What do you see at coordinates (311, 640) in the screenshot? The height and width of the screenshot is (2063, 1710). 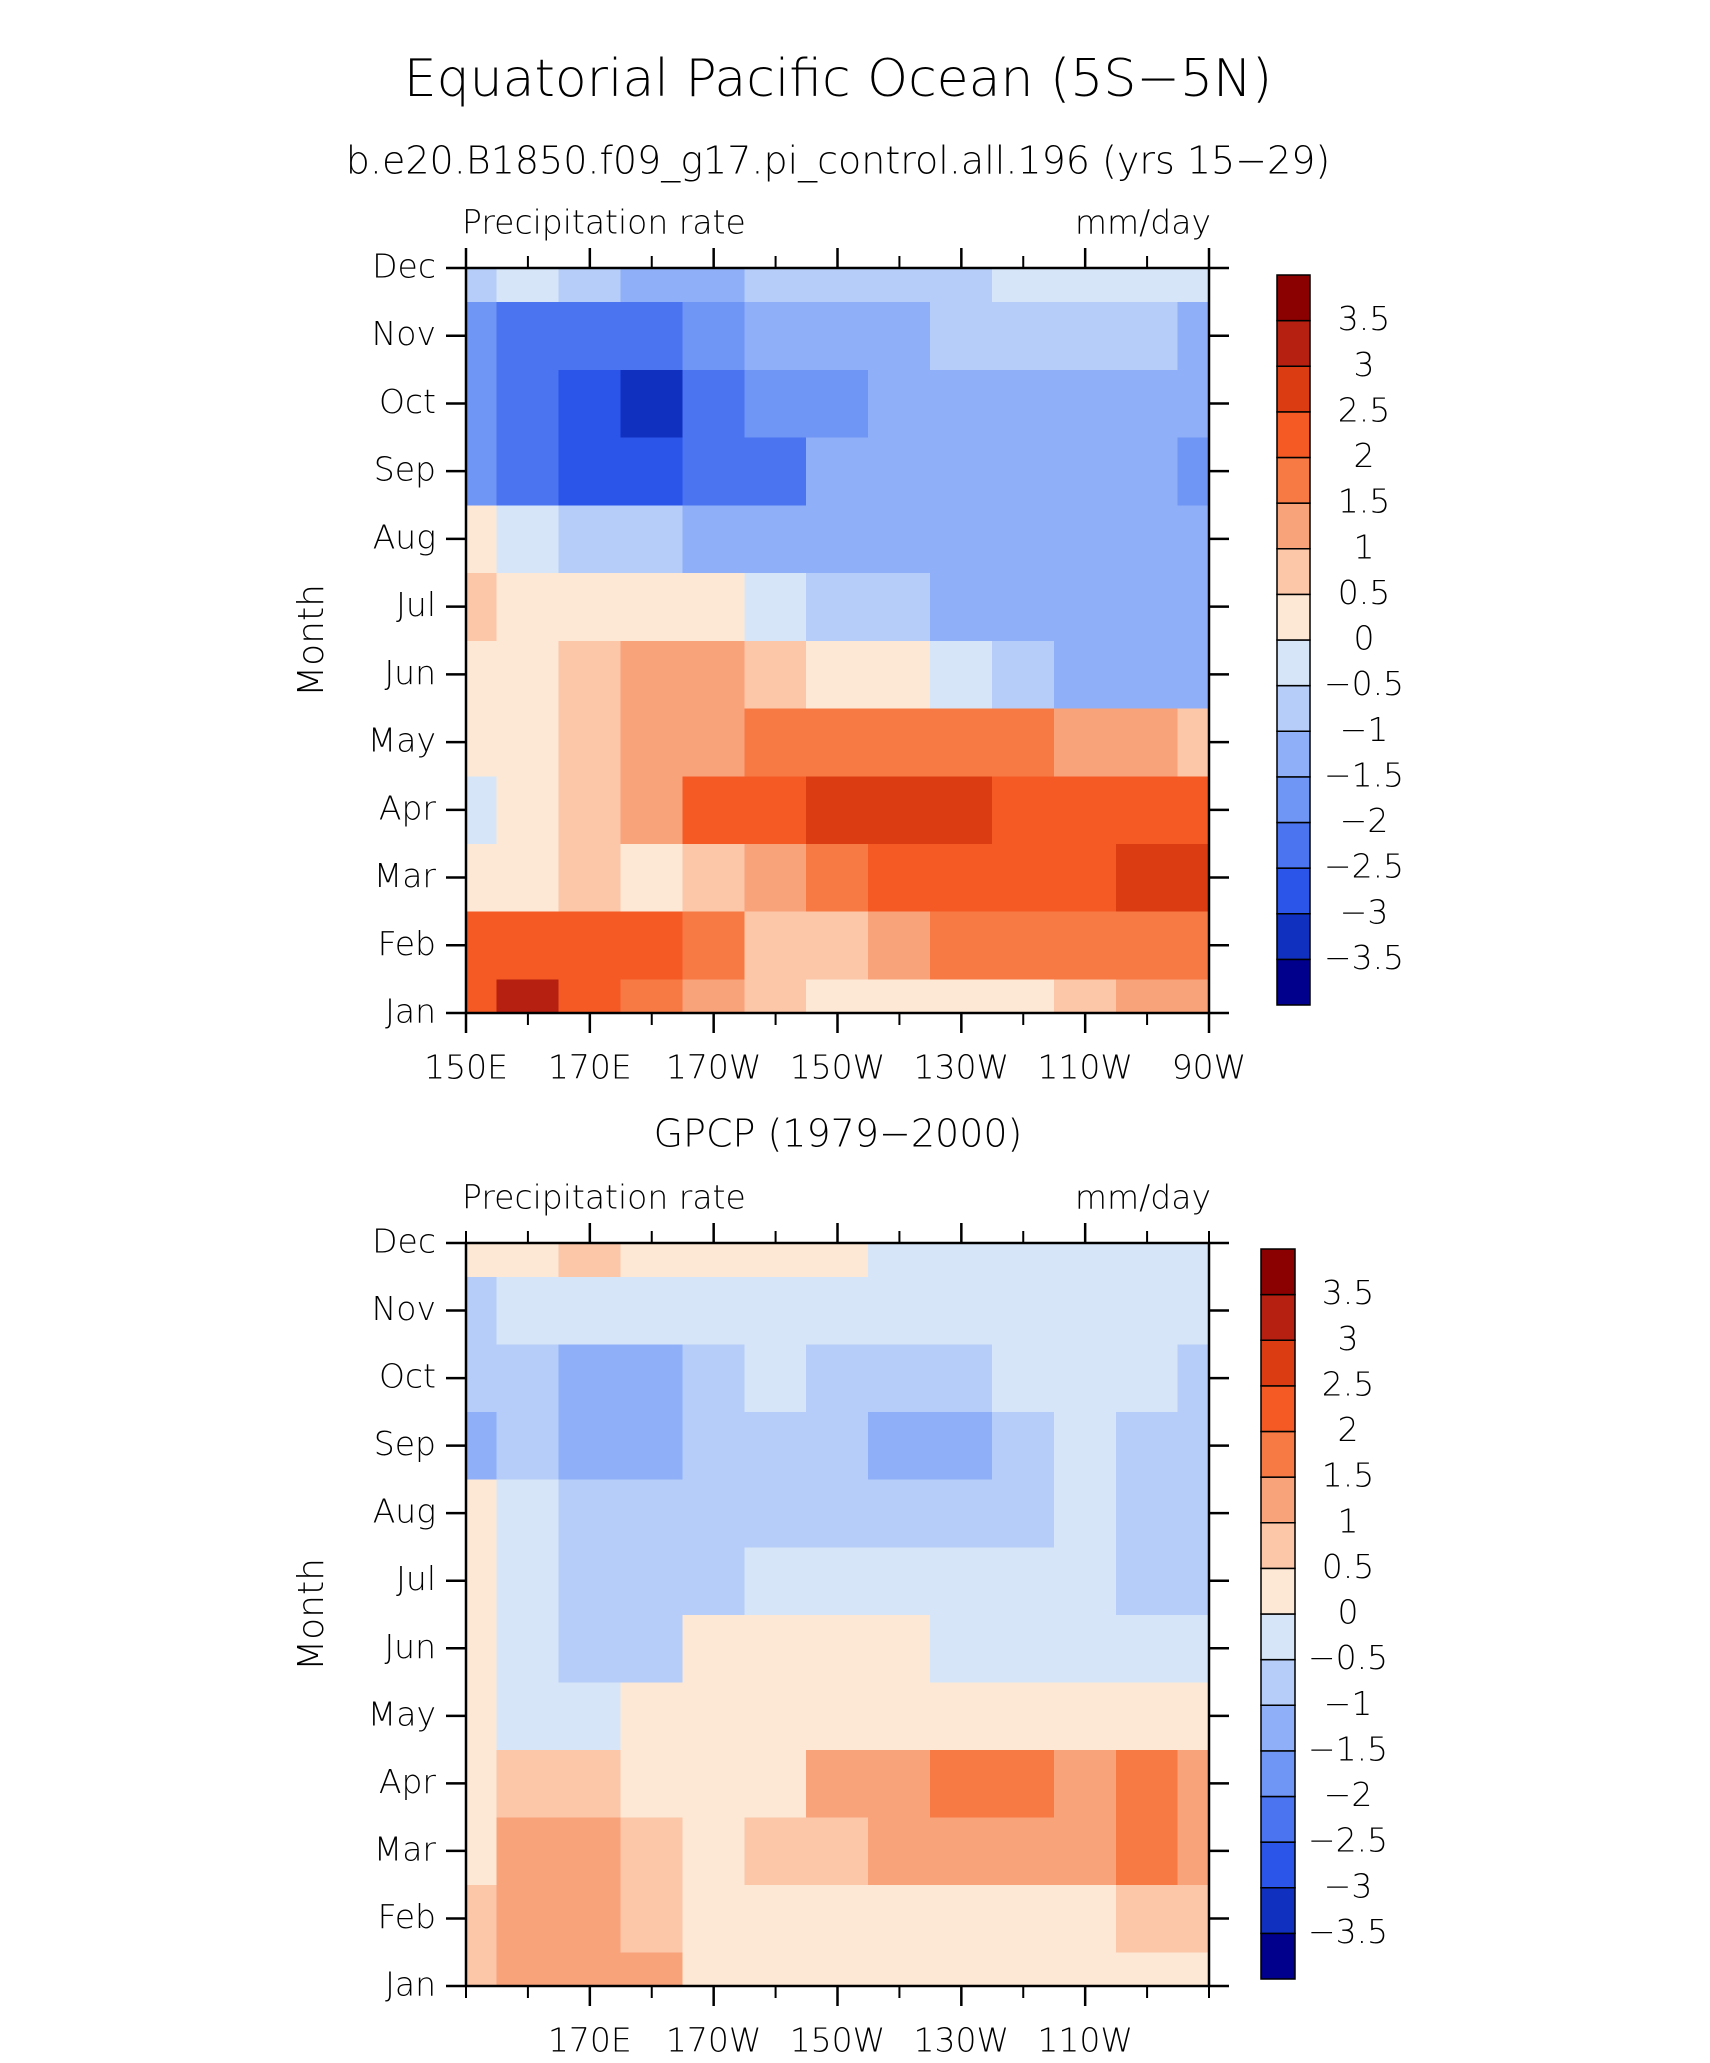 I see `y-axis-label: Month` at bounding box center [311, 640].